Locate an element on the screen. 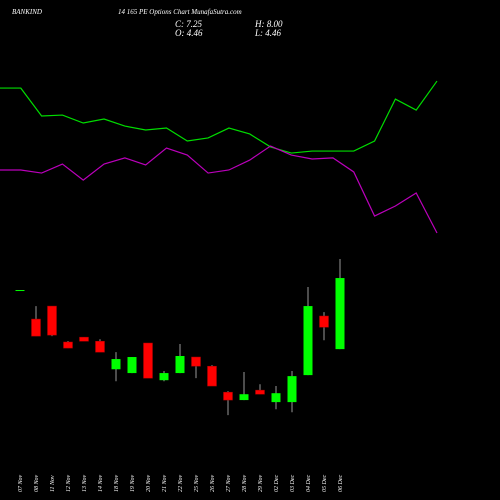 The image size is (500, 500). close-label: C: 7.25 is located at coordinates (189, 24).